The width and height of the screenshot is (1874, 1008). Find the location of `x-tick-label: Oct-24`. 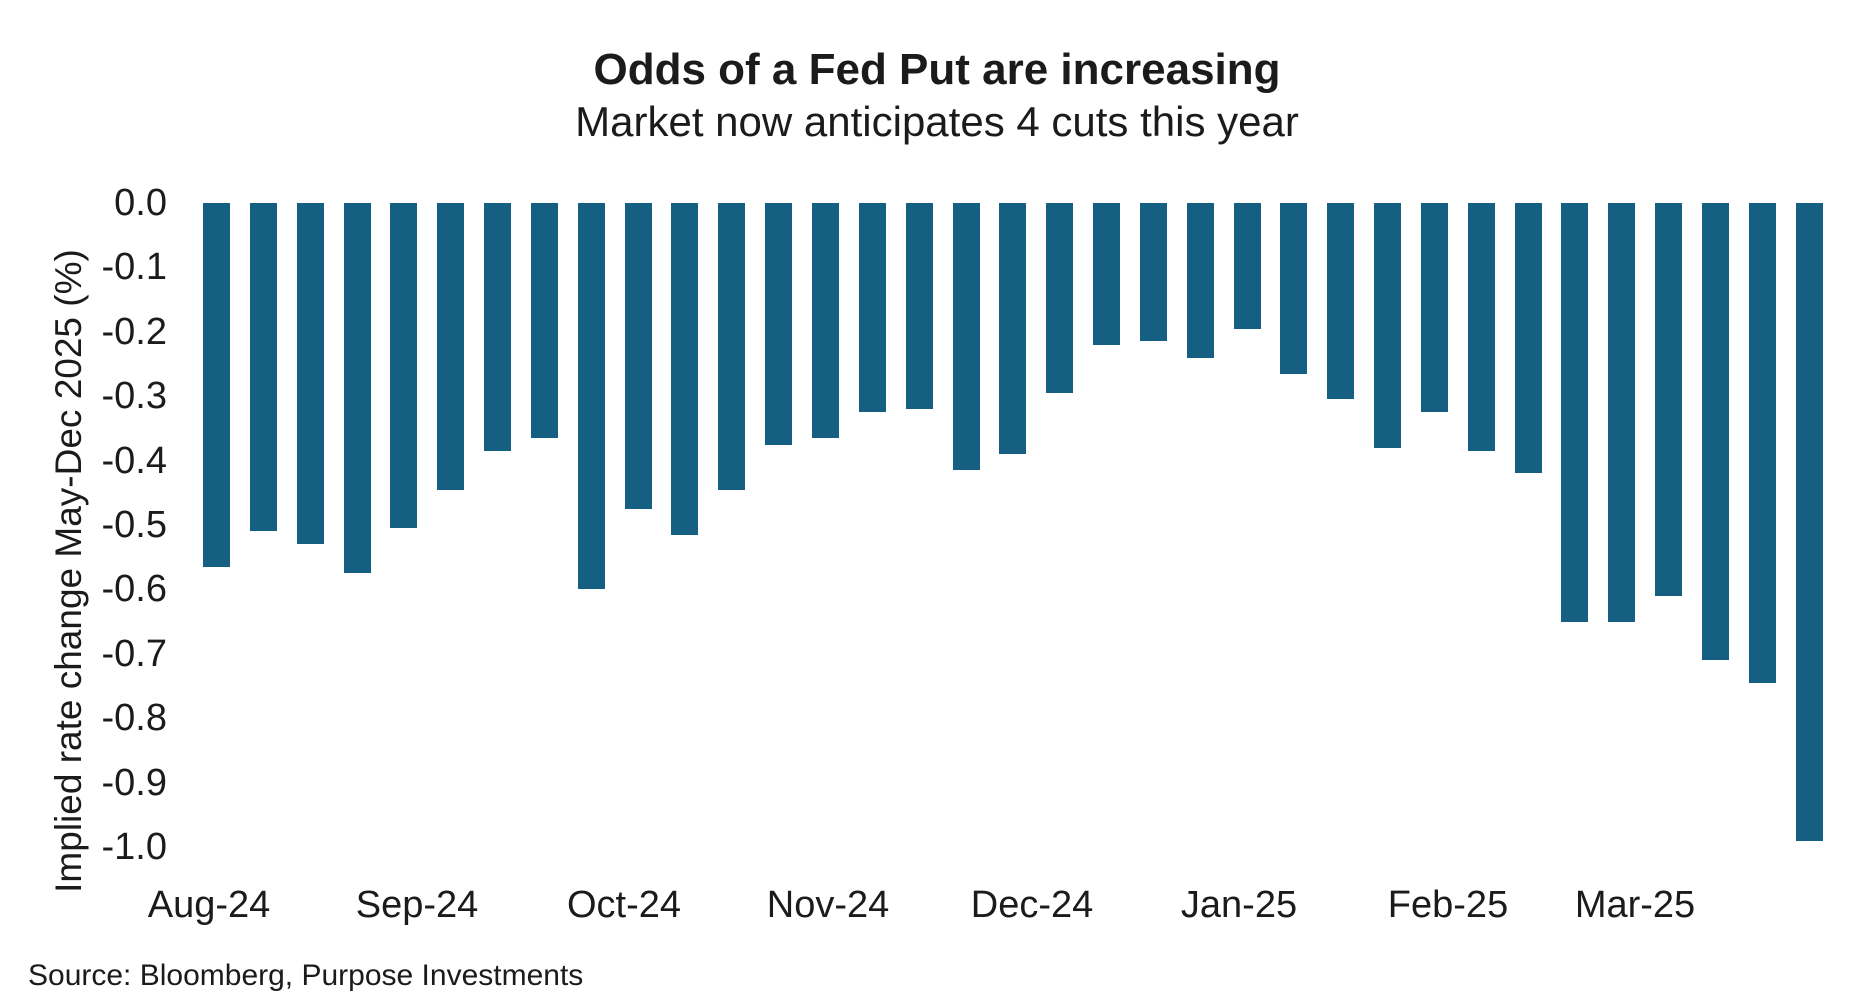

x-tick-label: Oct-24 is located at coordinates (624, 905).